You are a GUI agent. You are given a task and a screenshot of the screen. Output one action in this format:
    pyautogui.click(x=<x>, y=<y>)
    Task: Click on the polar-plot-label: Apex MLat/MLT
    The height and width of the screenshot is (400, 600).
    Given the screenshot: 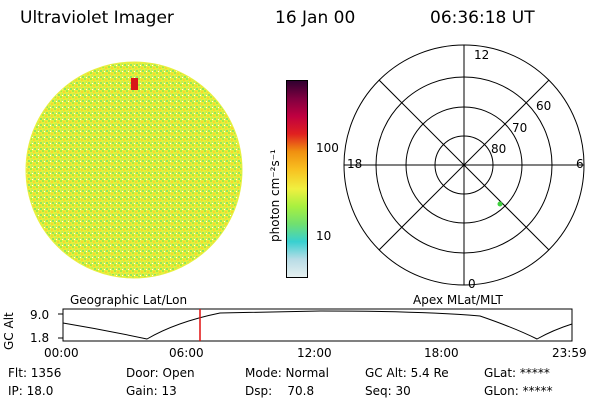 What is the action you would take?
    pyautogui.click(x=458, y=300)
    